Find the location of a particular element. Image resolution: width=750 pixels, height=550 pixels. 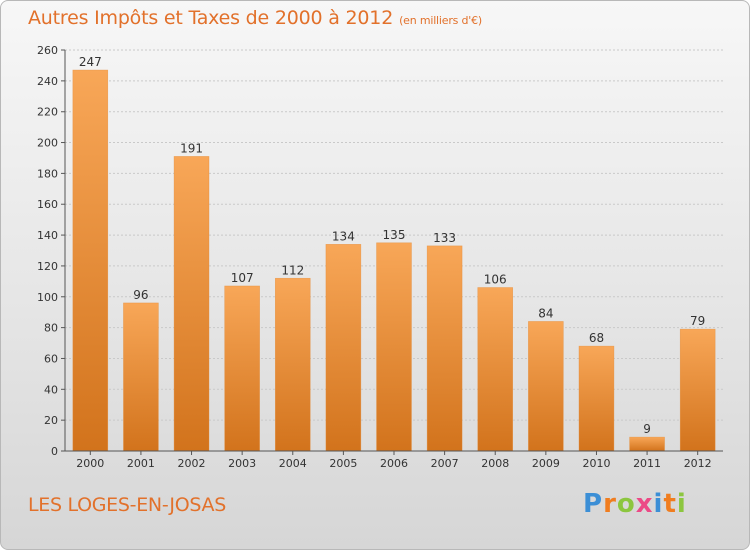

bar-value-label: 79 is located at coordinates (697, 321).